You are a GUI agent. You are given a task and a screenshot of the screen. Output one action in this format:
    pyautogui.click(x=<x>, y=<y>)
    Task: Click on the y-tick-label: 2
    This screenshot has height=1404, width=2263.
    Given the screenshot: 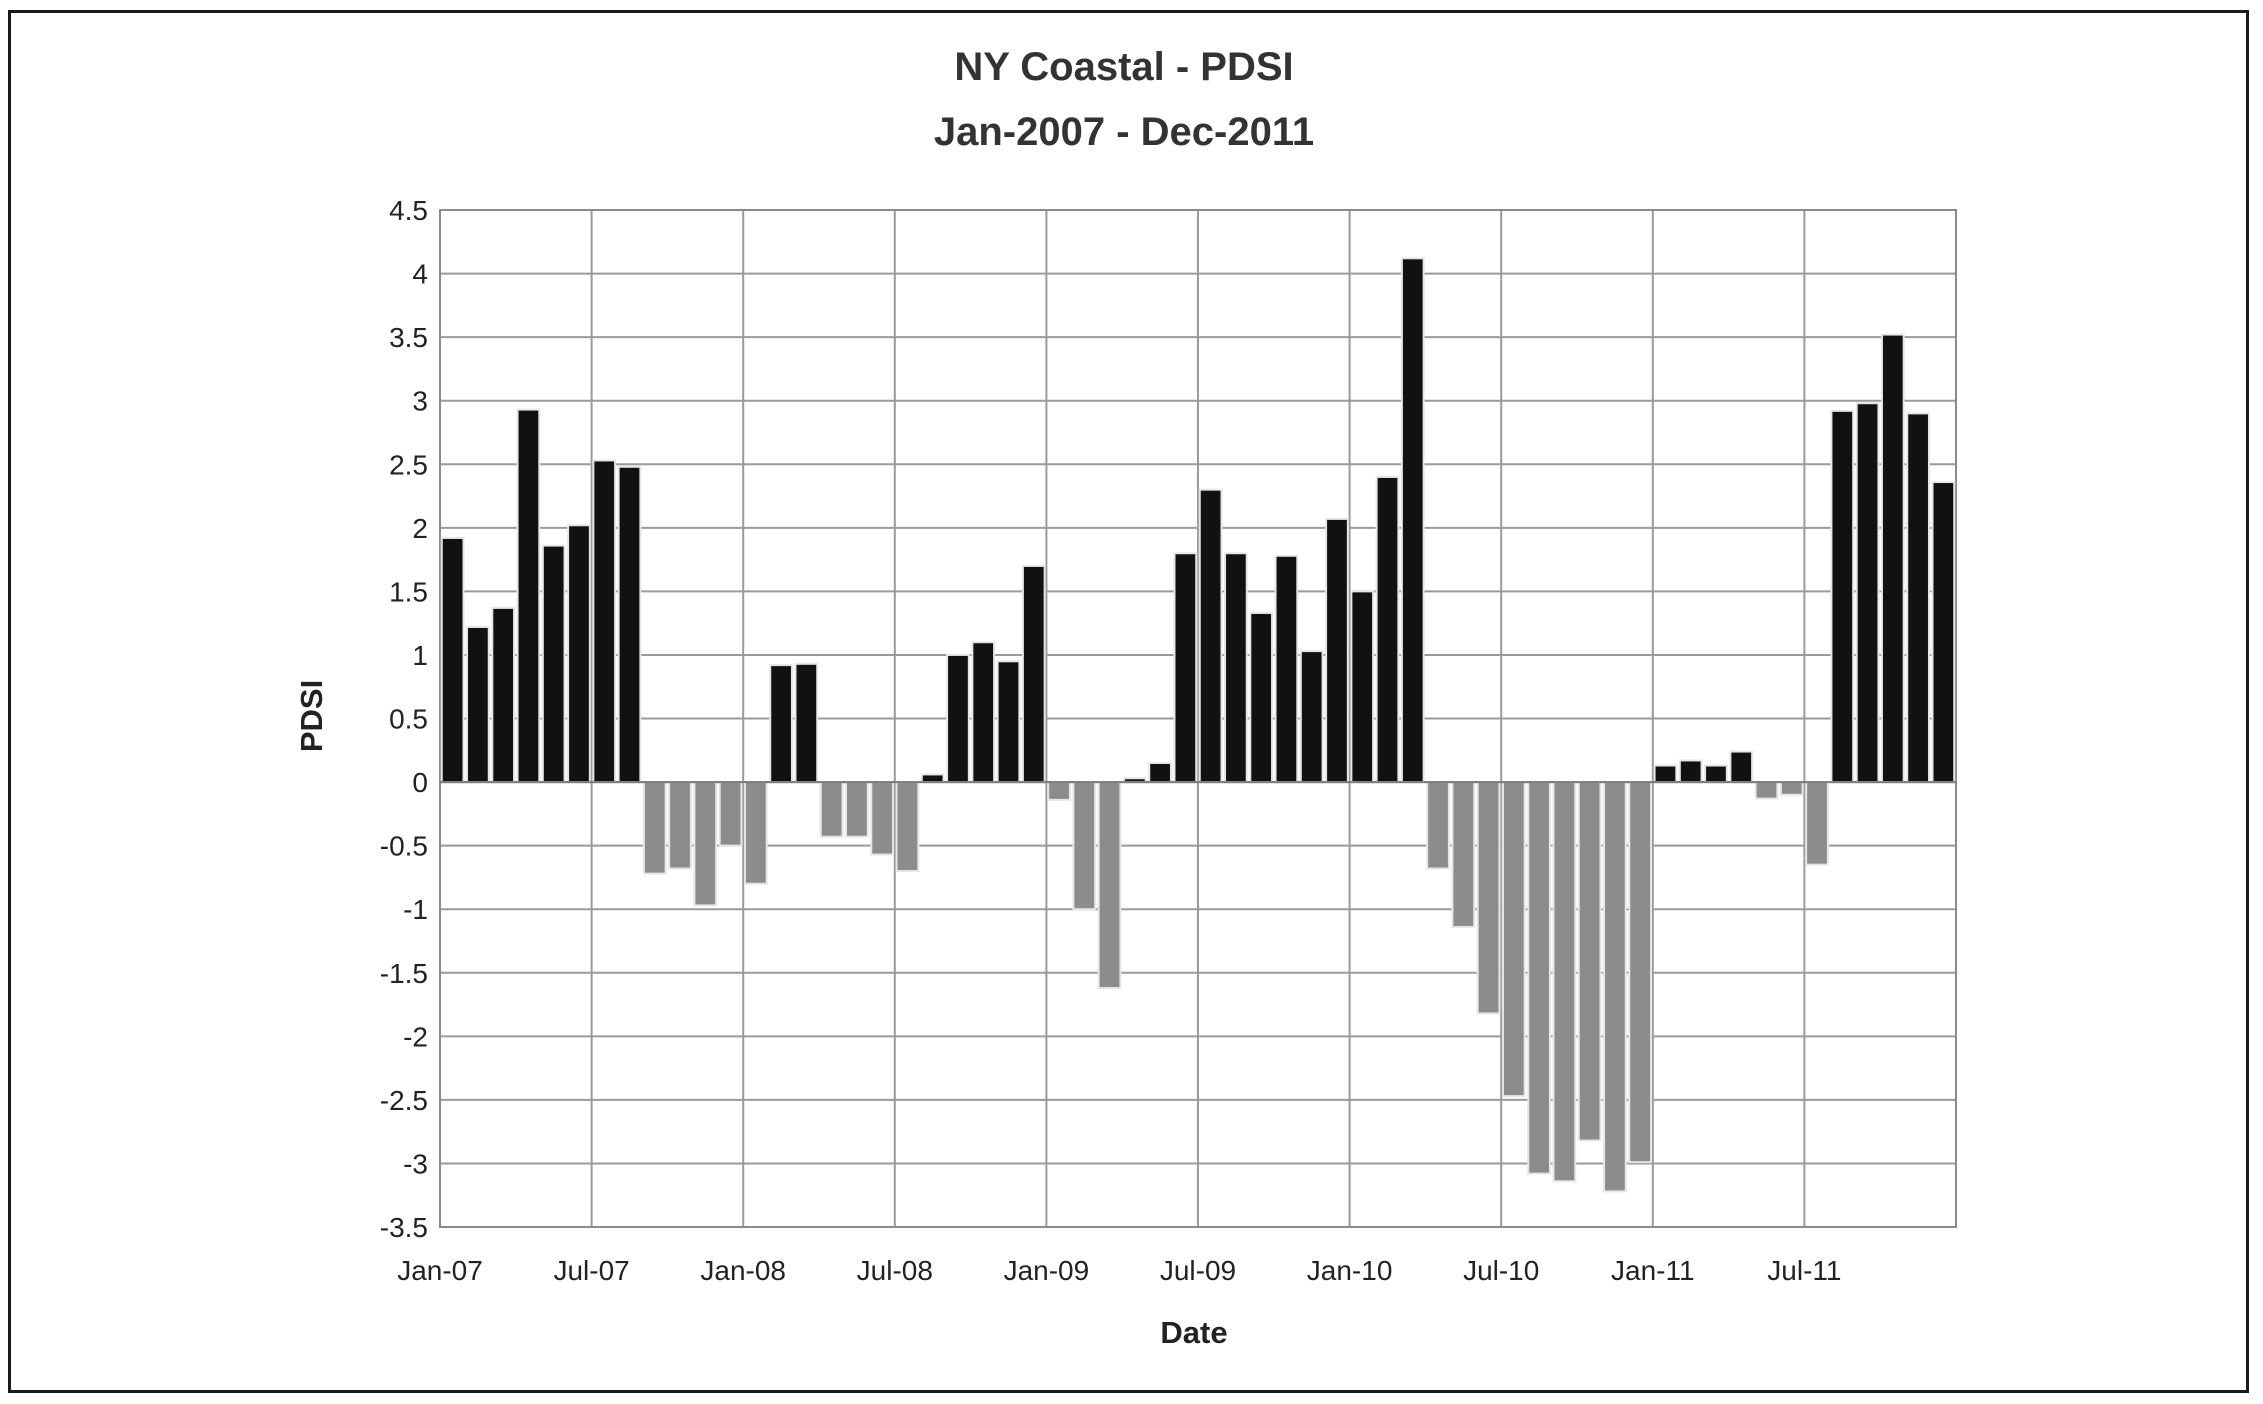 What is the action you would take?
    pyautogui.click(x=420, y=528)
    